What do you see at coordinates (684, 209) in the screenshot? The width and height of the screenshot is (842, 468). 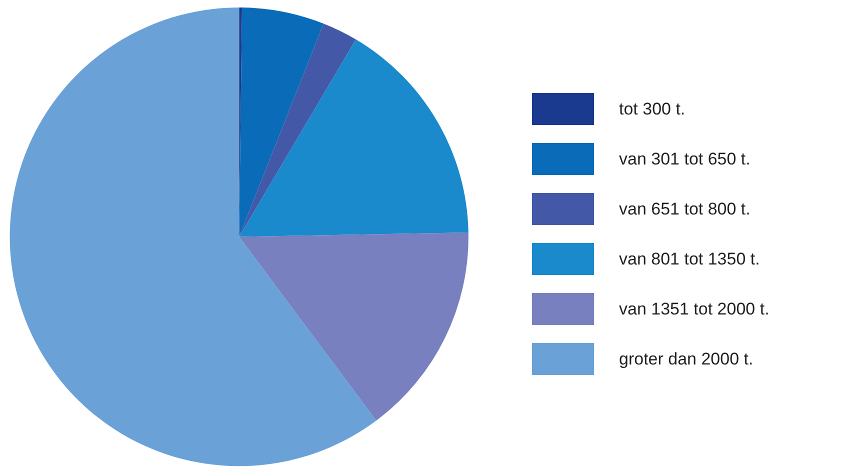 I see `legend-label: van 651 tot 800 t.` at bounding box center [684, 209].